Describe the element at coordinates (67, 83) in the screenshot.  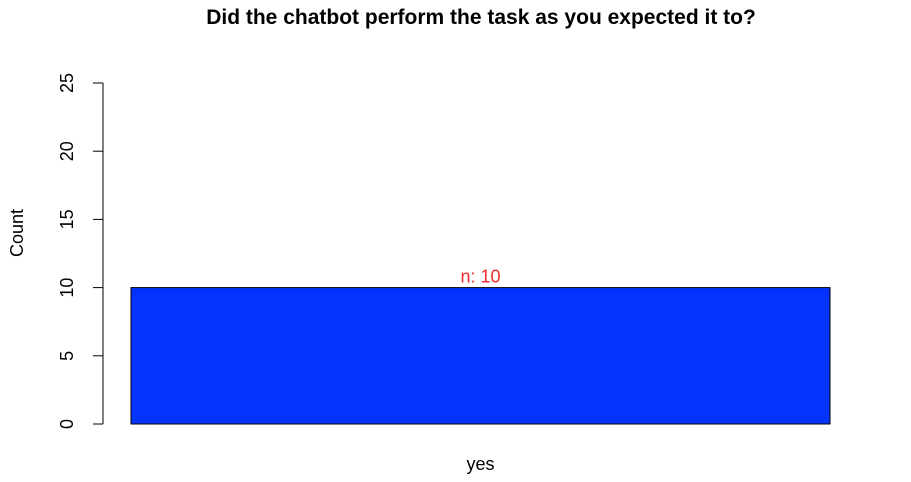
I see `y-tick-label: 25` at that location.